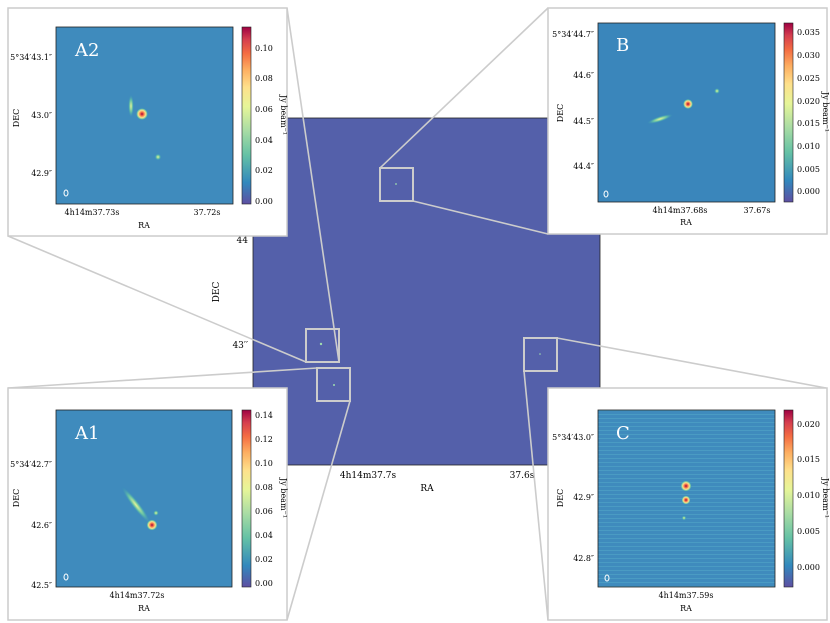  I want to click on panel-b-ytick-1: 5°34′44.7″, so click(573, 34).